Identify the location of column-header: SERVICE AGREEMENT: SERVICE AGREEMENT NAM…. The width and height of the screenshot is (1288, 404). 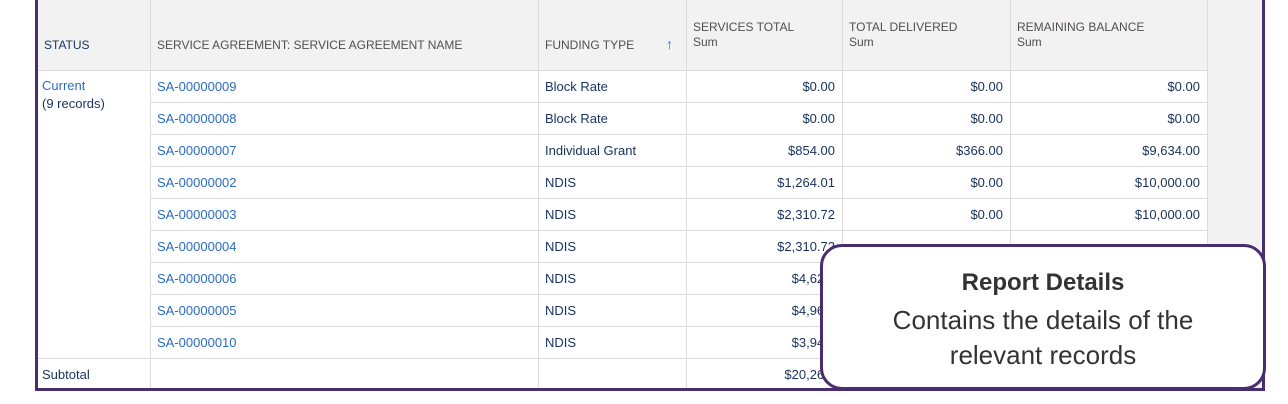
(310, 45).